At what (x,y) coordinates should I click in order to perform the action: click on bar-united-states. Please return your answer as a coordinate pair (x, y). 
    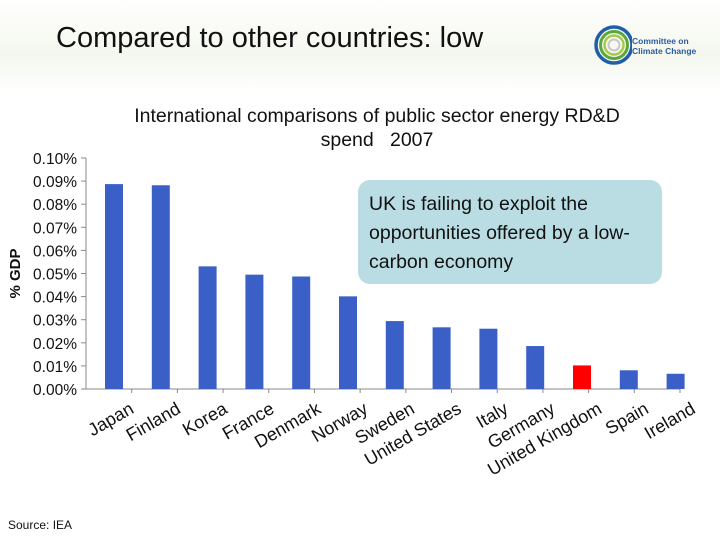
    Looking at the image, I should click on (441, 358).